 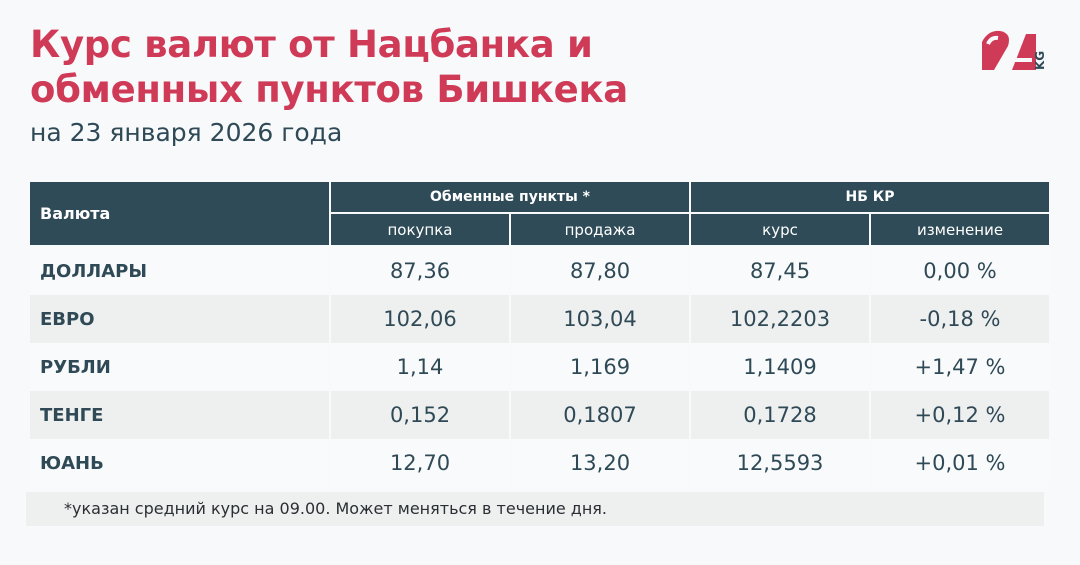 I want to click on currency-name: ТЕНГЕ, so click(x=180, y=415).